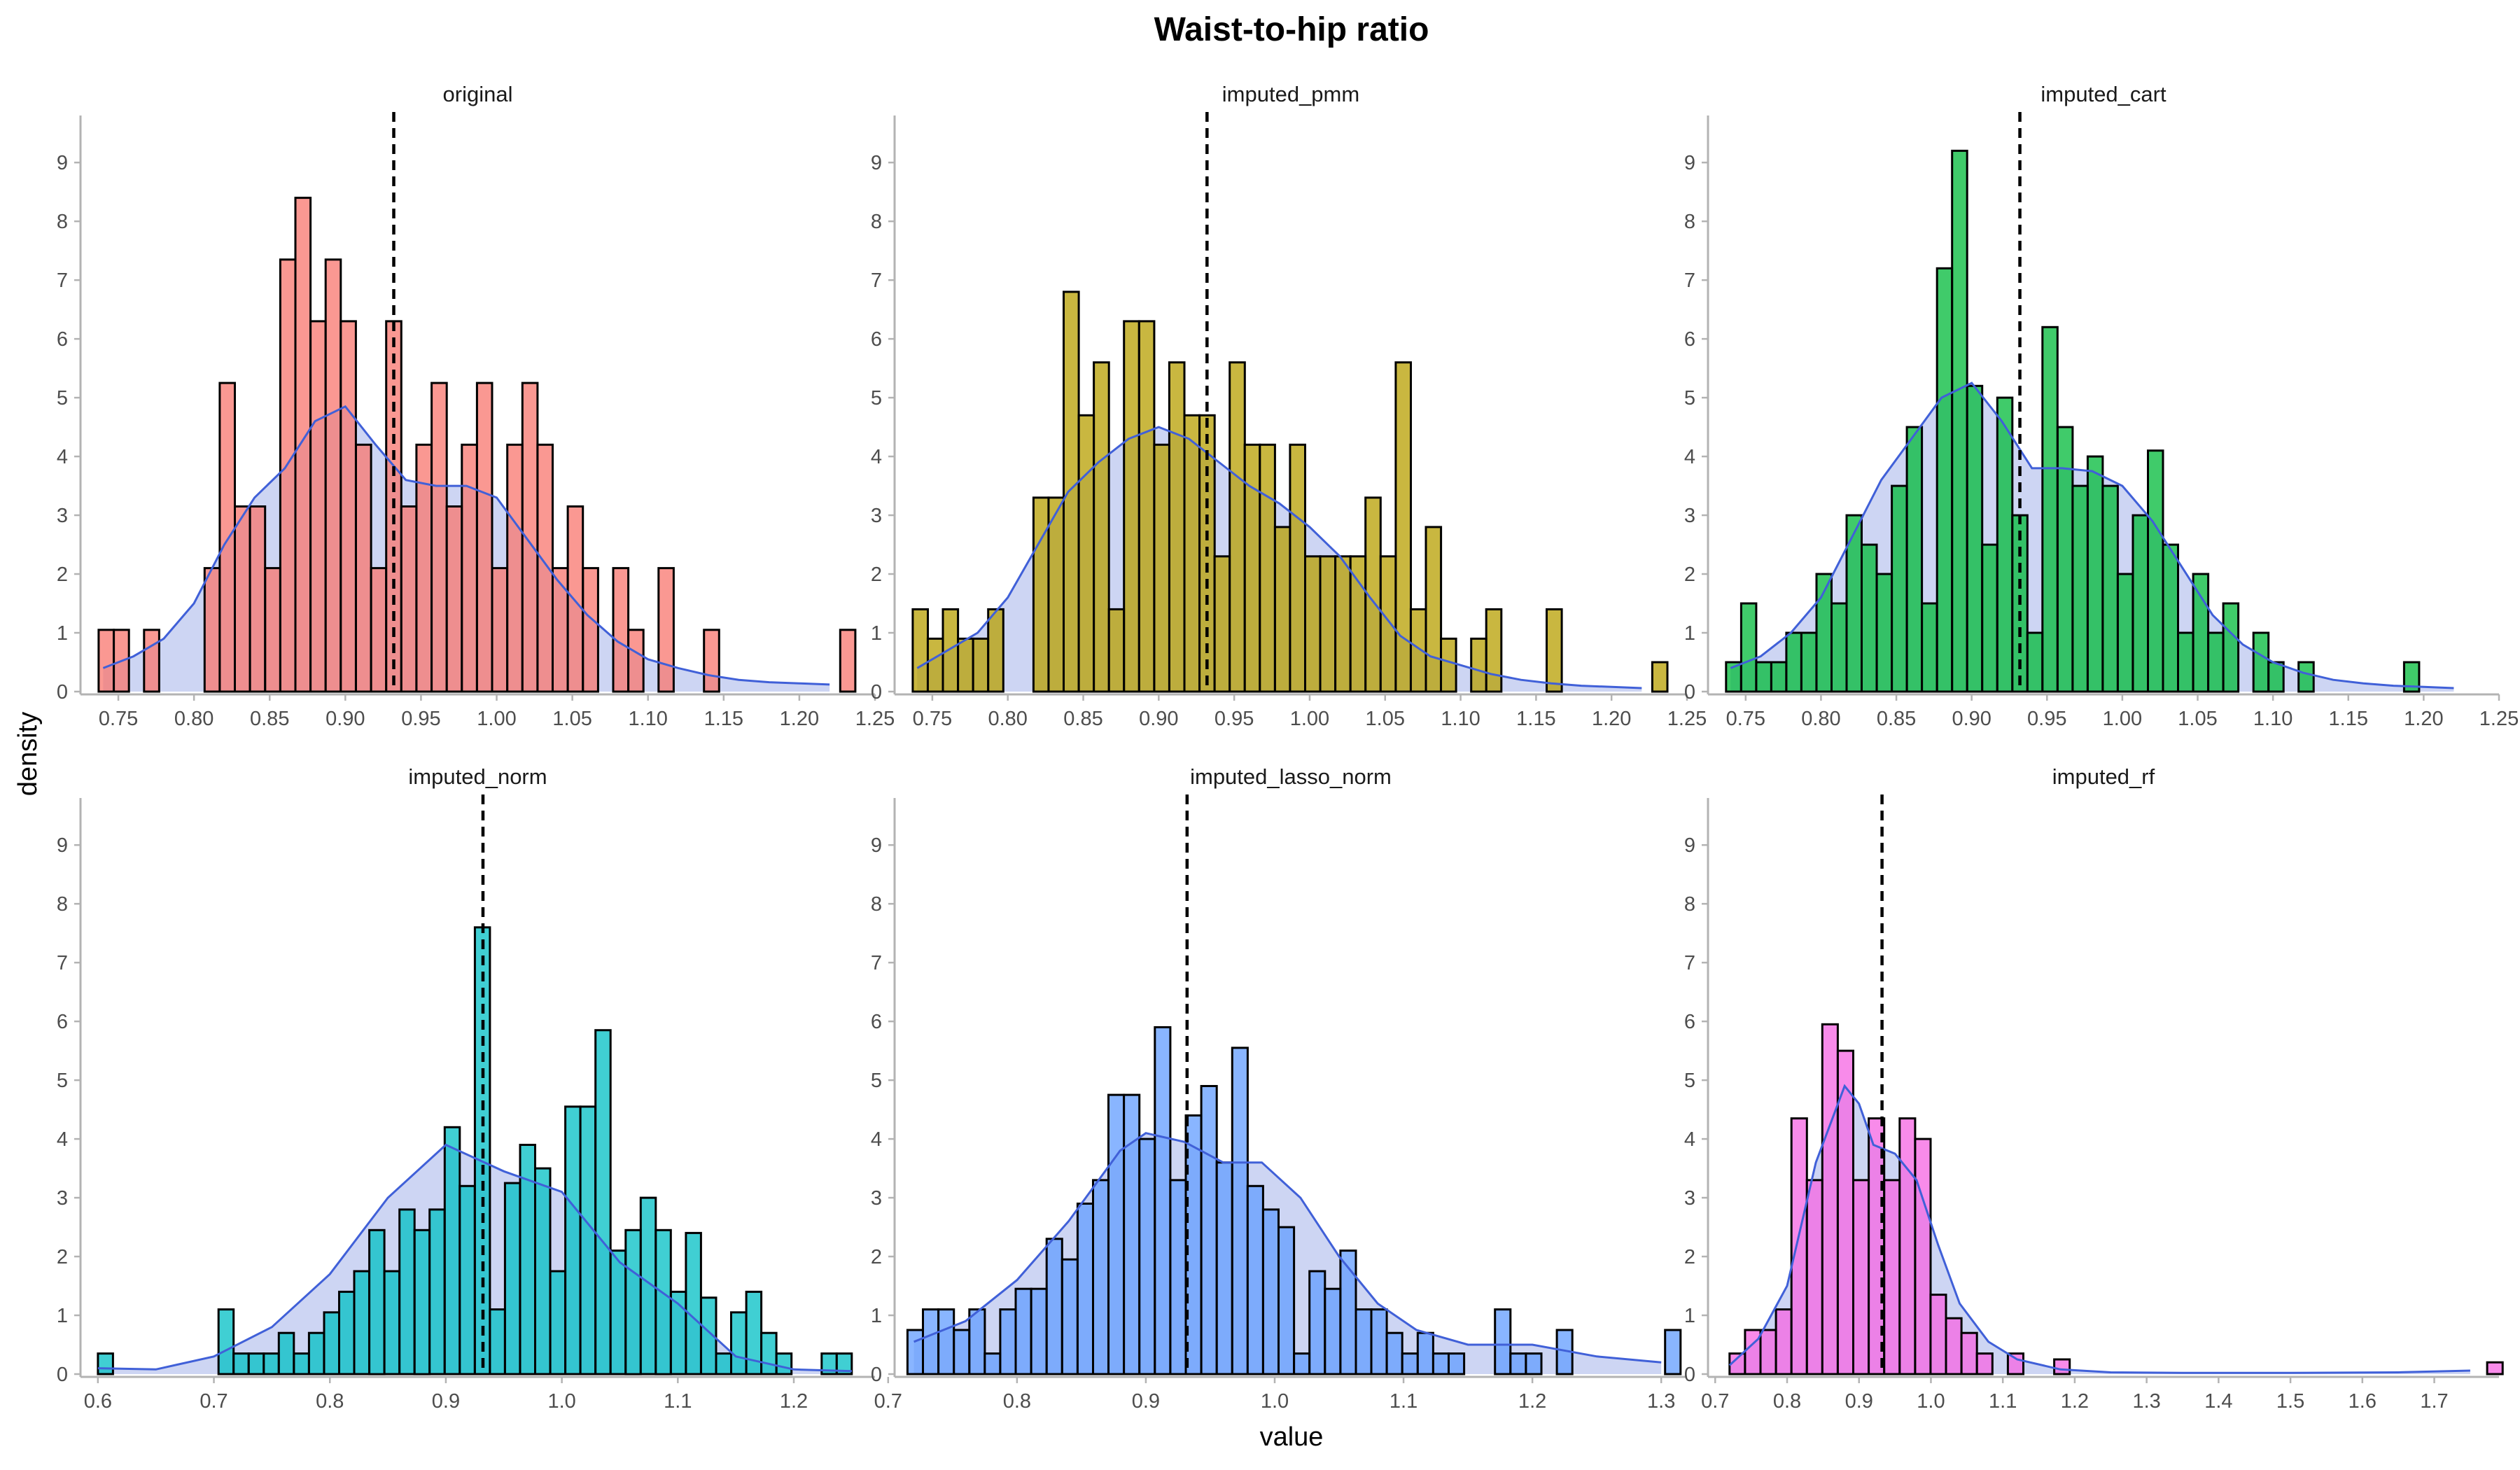  I want to click on x-tick-label: 1.3, so click(2146, 1401).